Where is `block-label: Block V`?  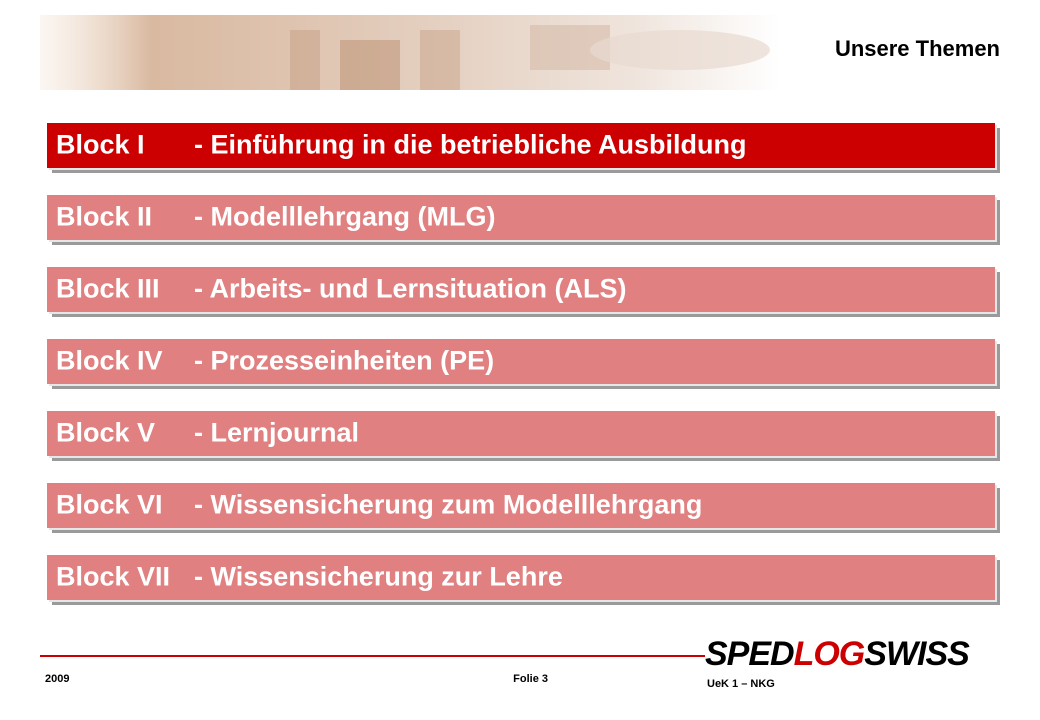
block-label: Block V is located at coordinates (105, 433).